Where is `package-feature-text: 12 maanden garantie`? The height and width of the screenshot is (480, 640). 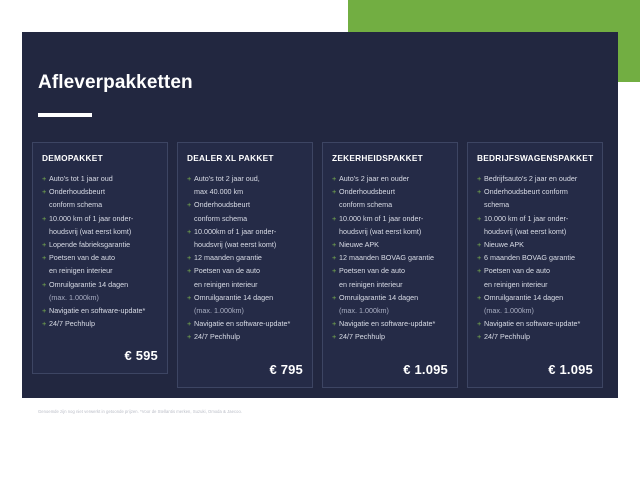 package-feature-text: 12 maanden garantie is located at coordinates (248, 257).